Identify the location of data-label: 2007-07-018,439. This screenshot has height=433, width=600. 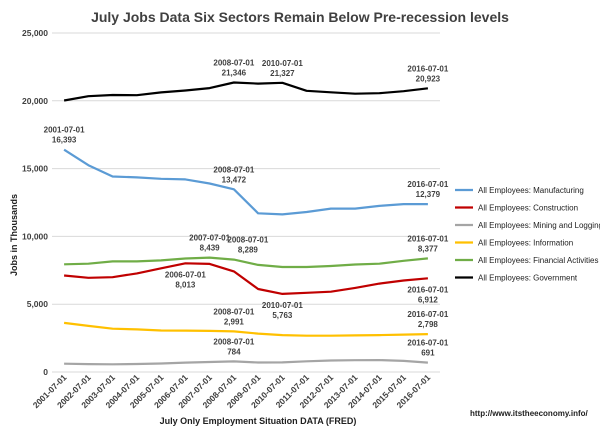
(209, 243).